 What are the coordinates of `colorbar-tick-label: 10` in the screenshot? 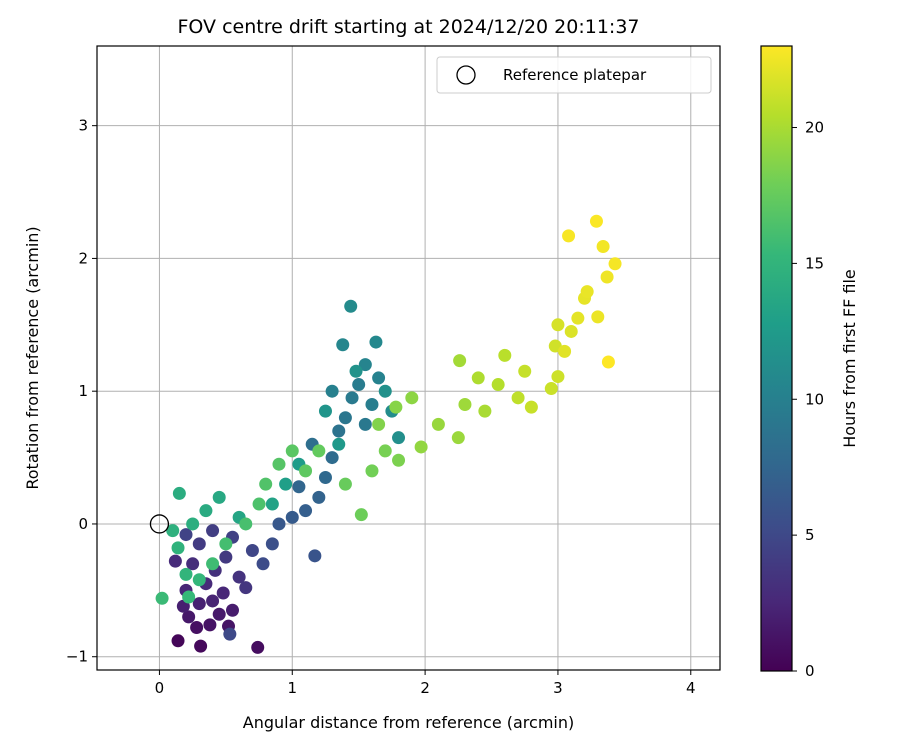 It's located at (814, 399).